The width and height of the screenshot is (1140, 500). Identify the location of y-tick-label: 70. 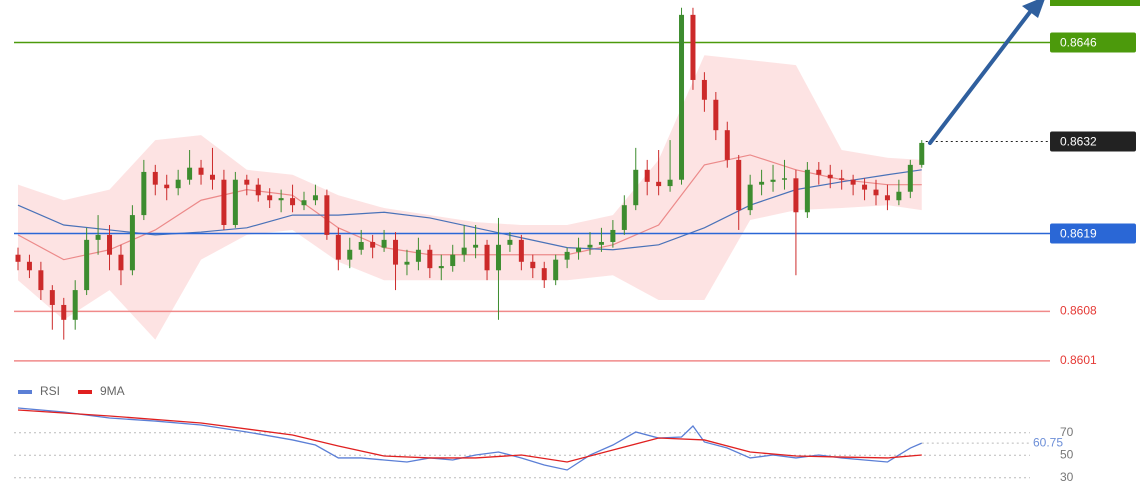
(1067, 432).